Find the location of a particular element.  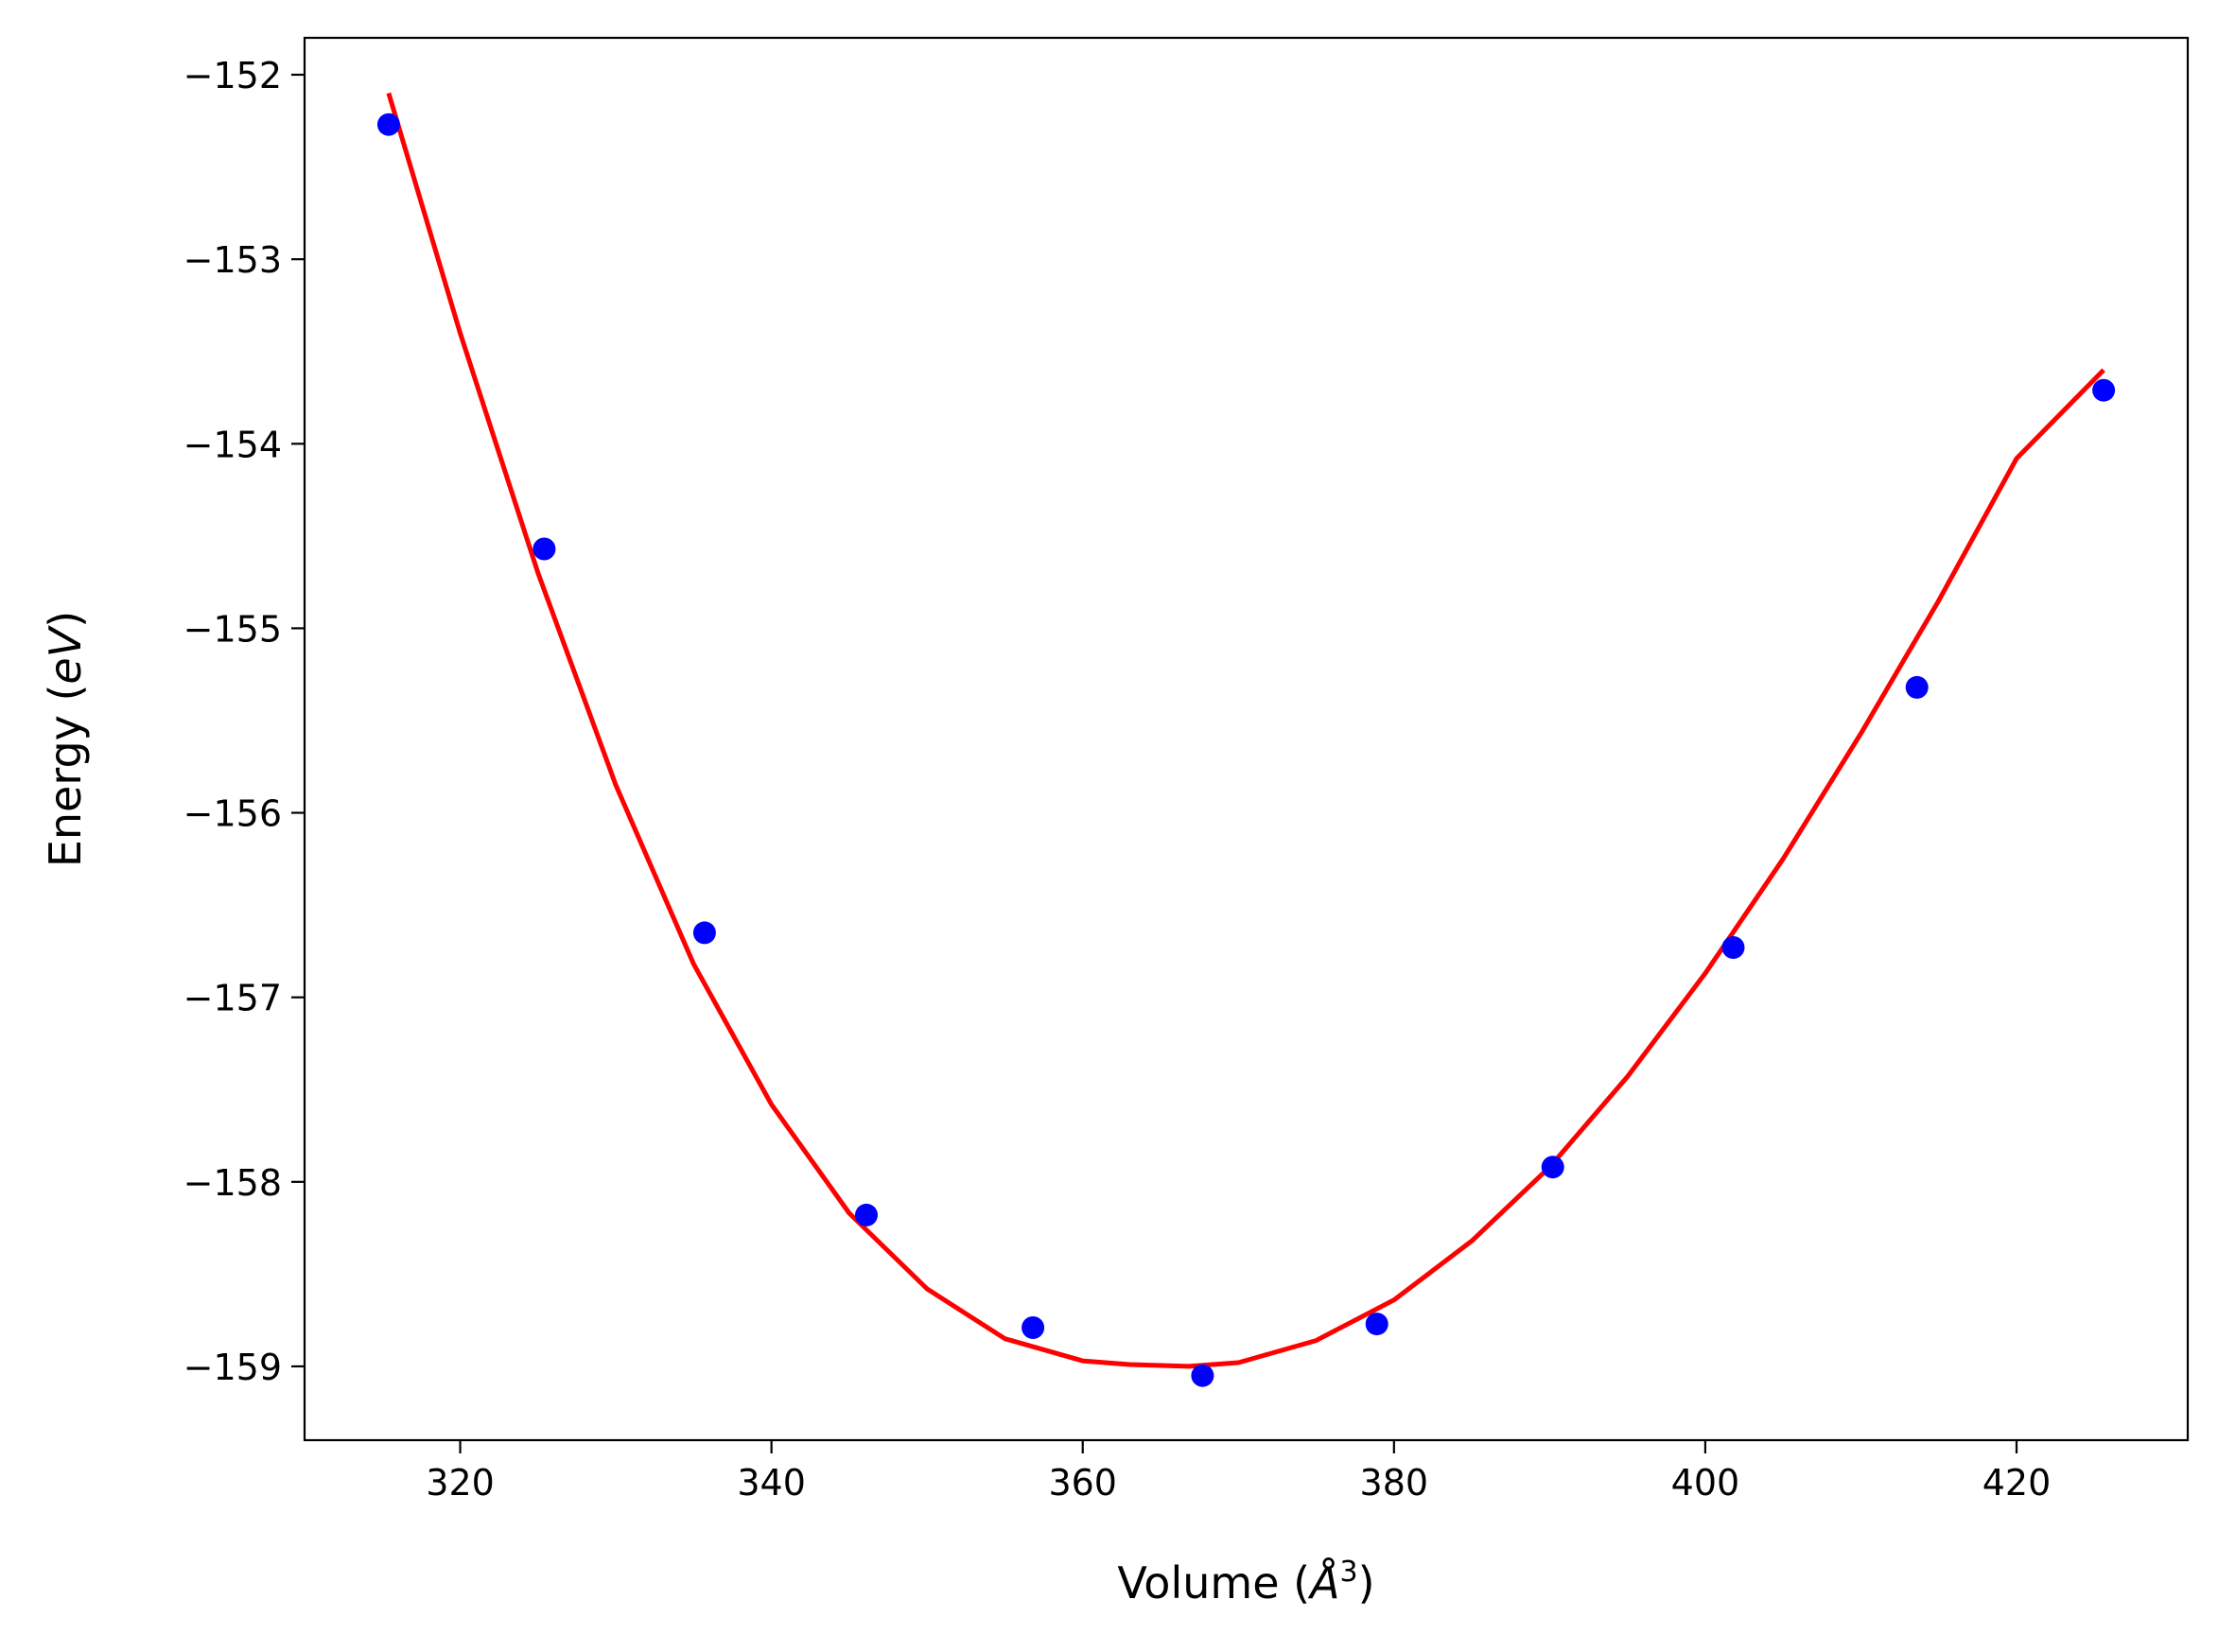

x-axis-ticks: 320 340 360 380 400 420 is located at coordinates (1238, 1472).